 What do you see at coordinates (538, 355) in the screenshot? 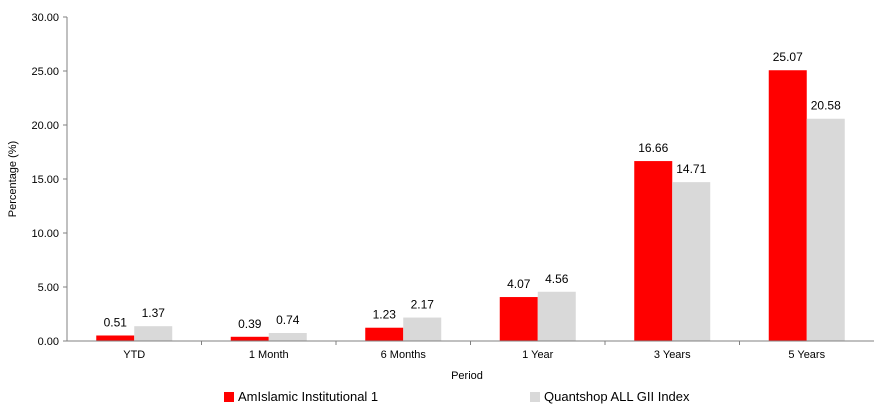
I see `x-tick-label: 1 Year` at bounding box center [538, 355].